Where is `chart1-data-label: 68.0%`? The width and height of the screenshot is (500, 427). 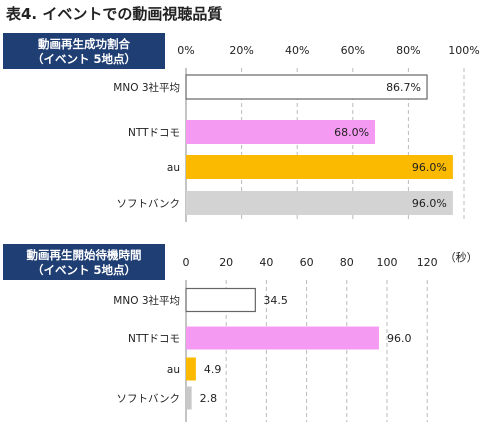
chart1-data-label: 68.0% is located at coordinates (351, 132).